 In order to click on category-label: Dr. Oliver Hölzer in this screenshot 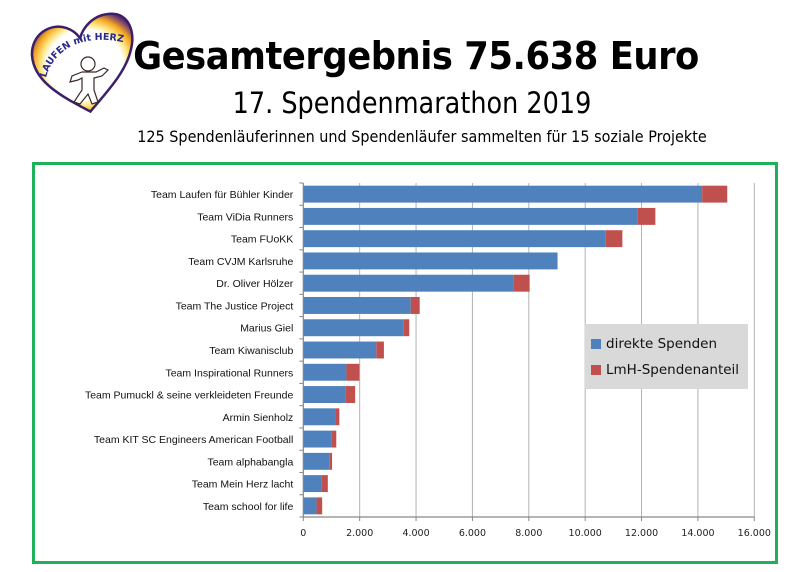, I will do `click(255, 284)`.